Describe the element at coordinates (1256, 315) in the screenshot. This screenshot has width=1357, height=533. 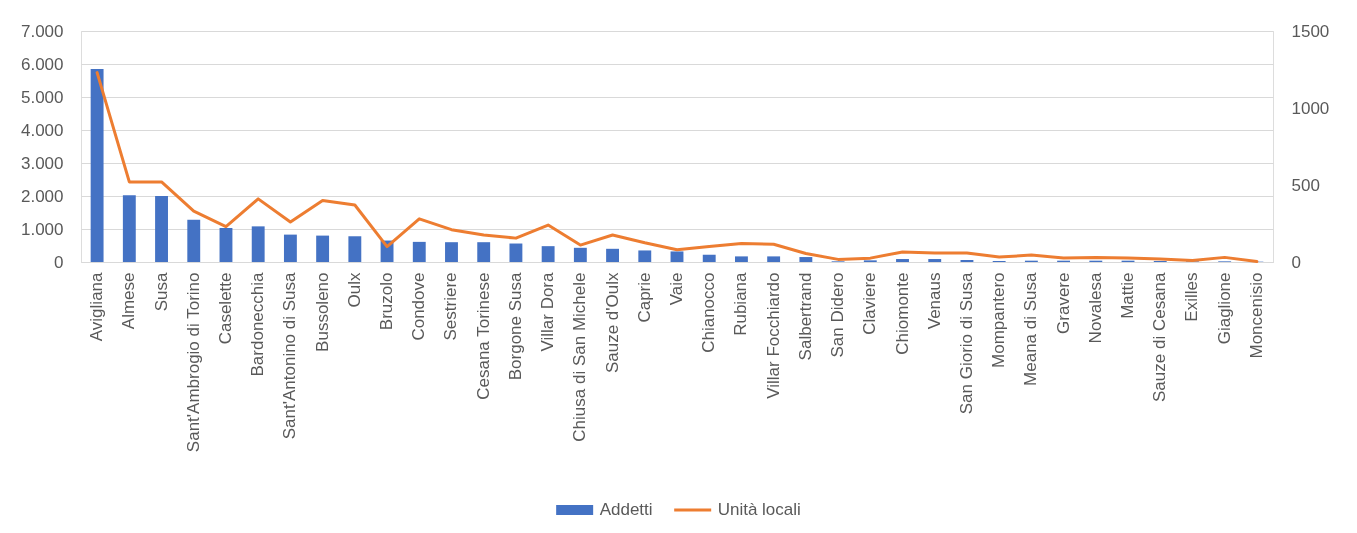
I see `x-tick-label: Moncenisio` at that location.